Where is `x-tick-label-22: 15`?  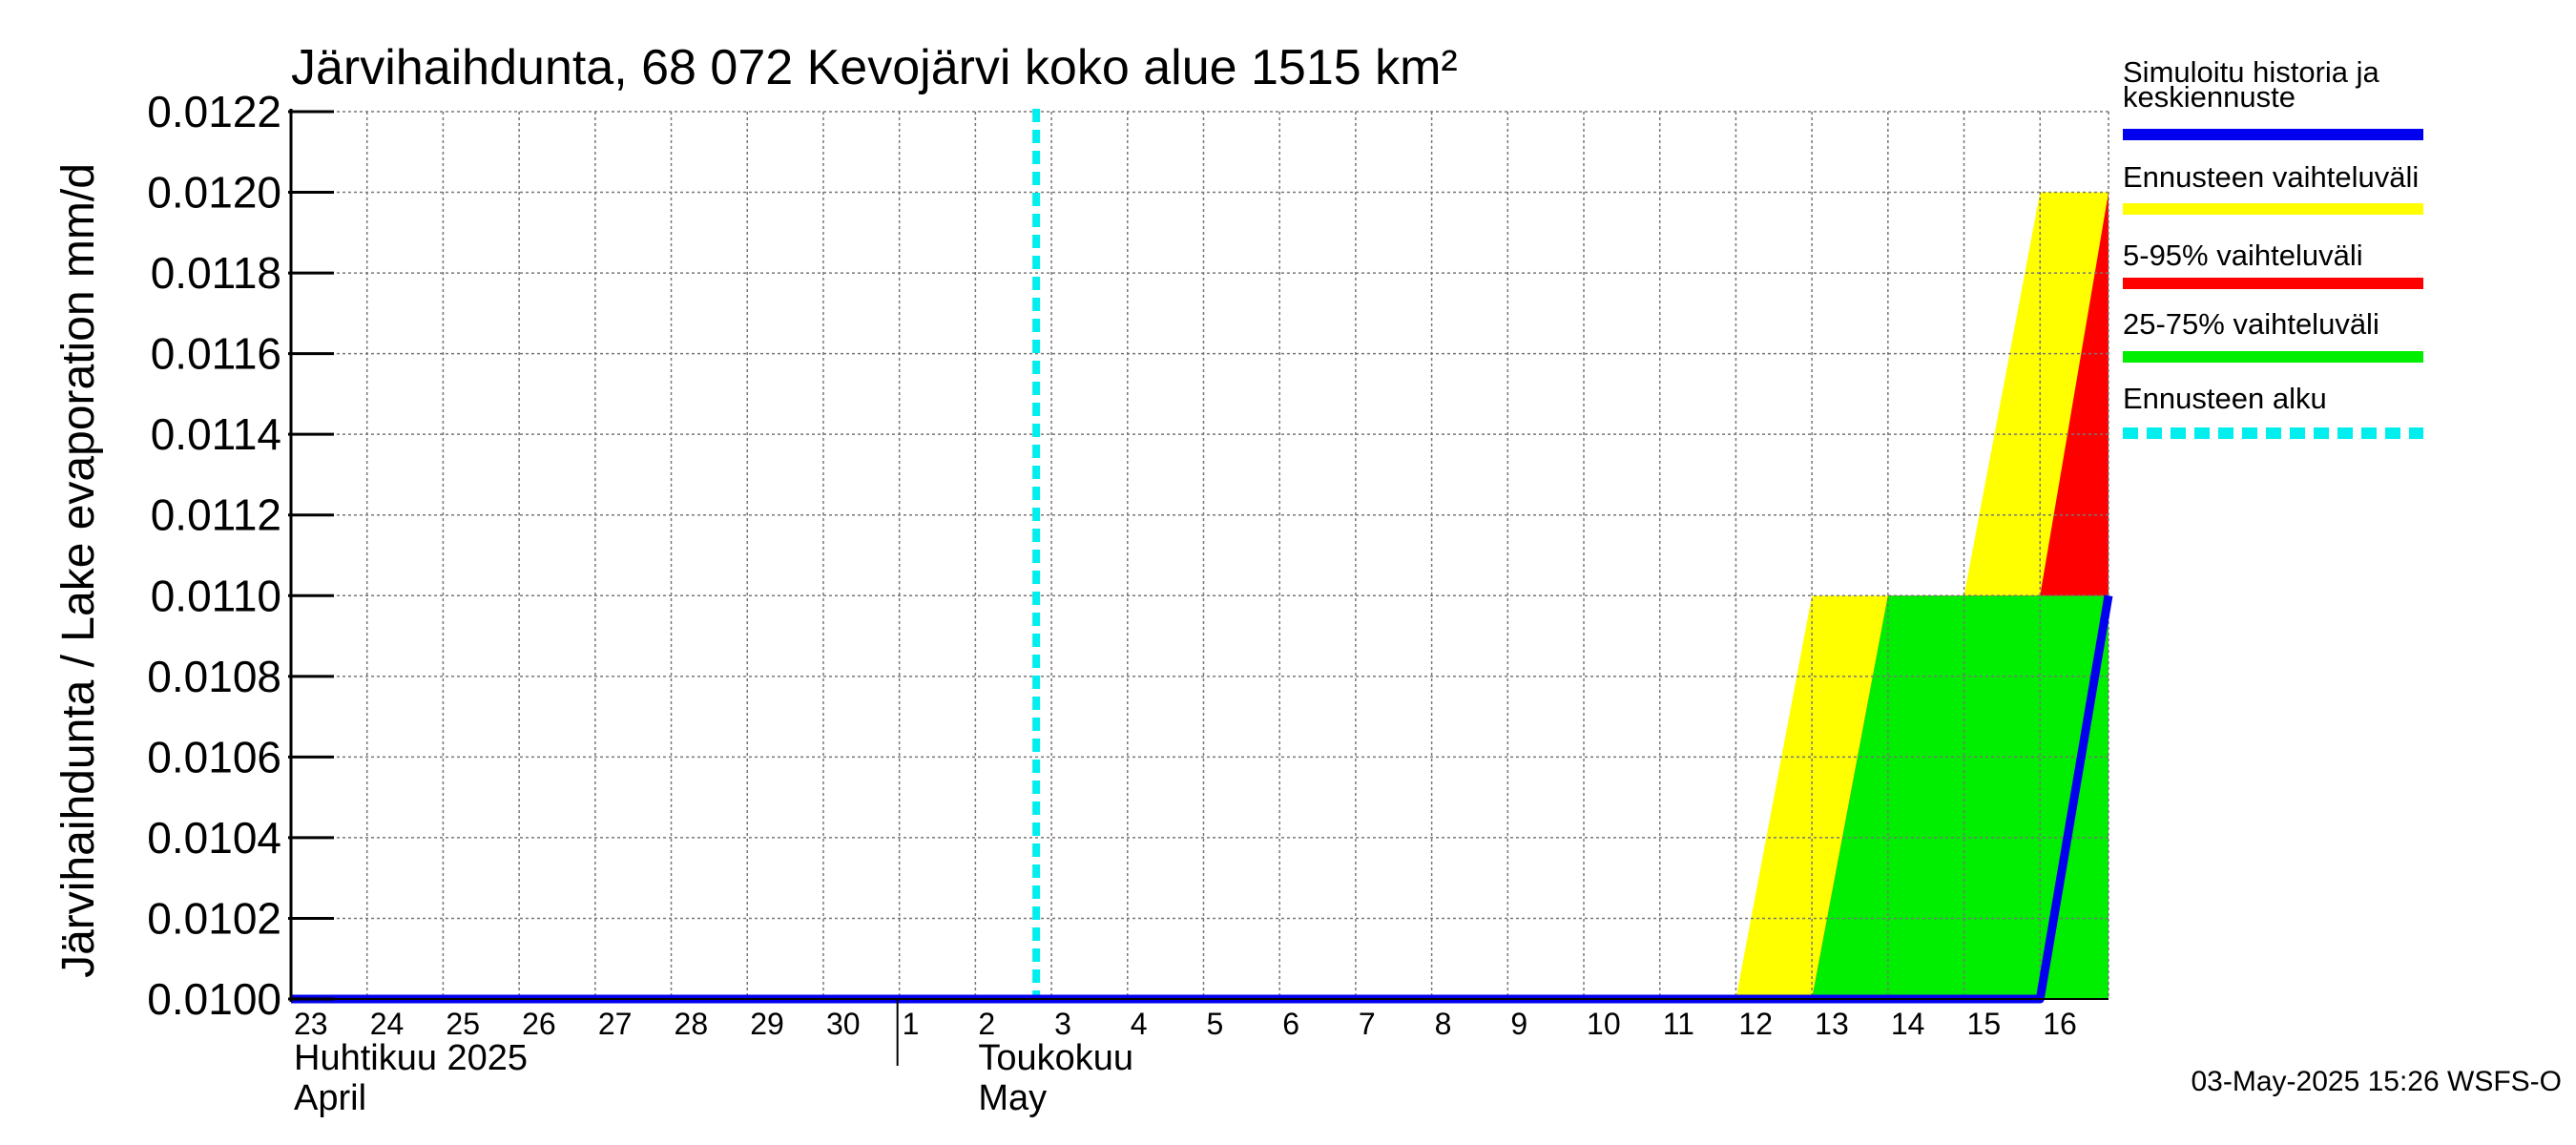
x-tick-label-22: 15 is located at coordinates (1984, 1024).